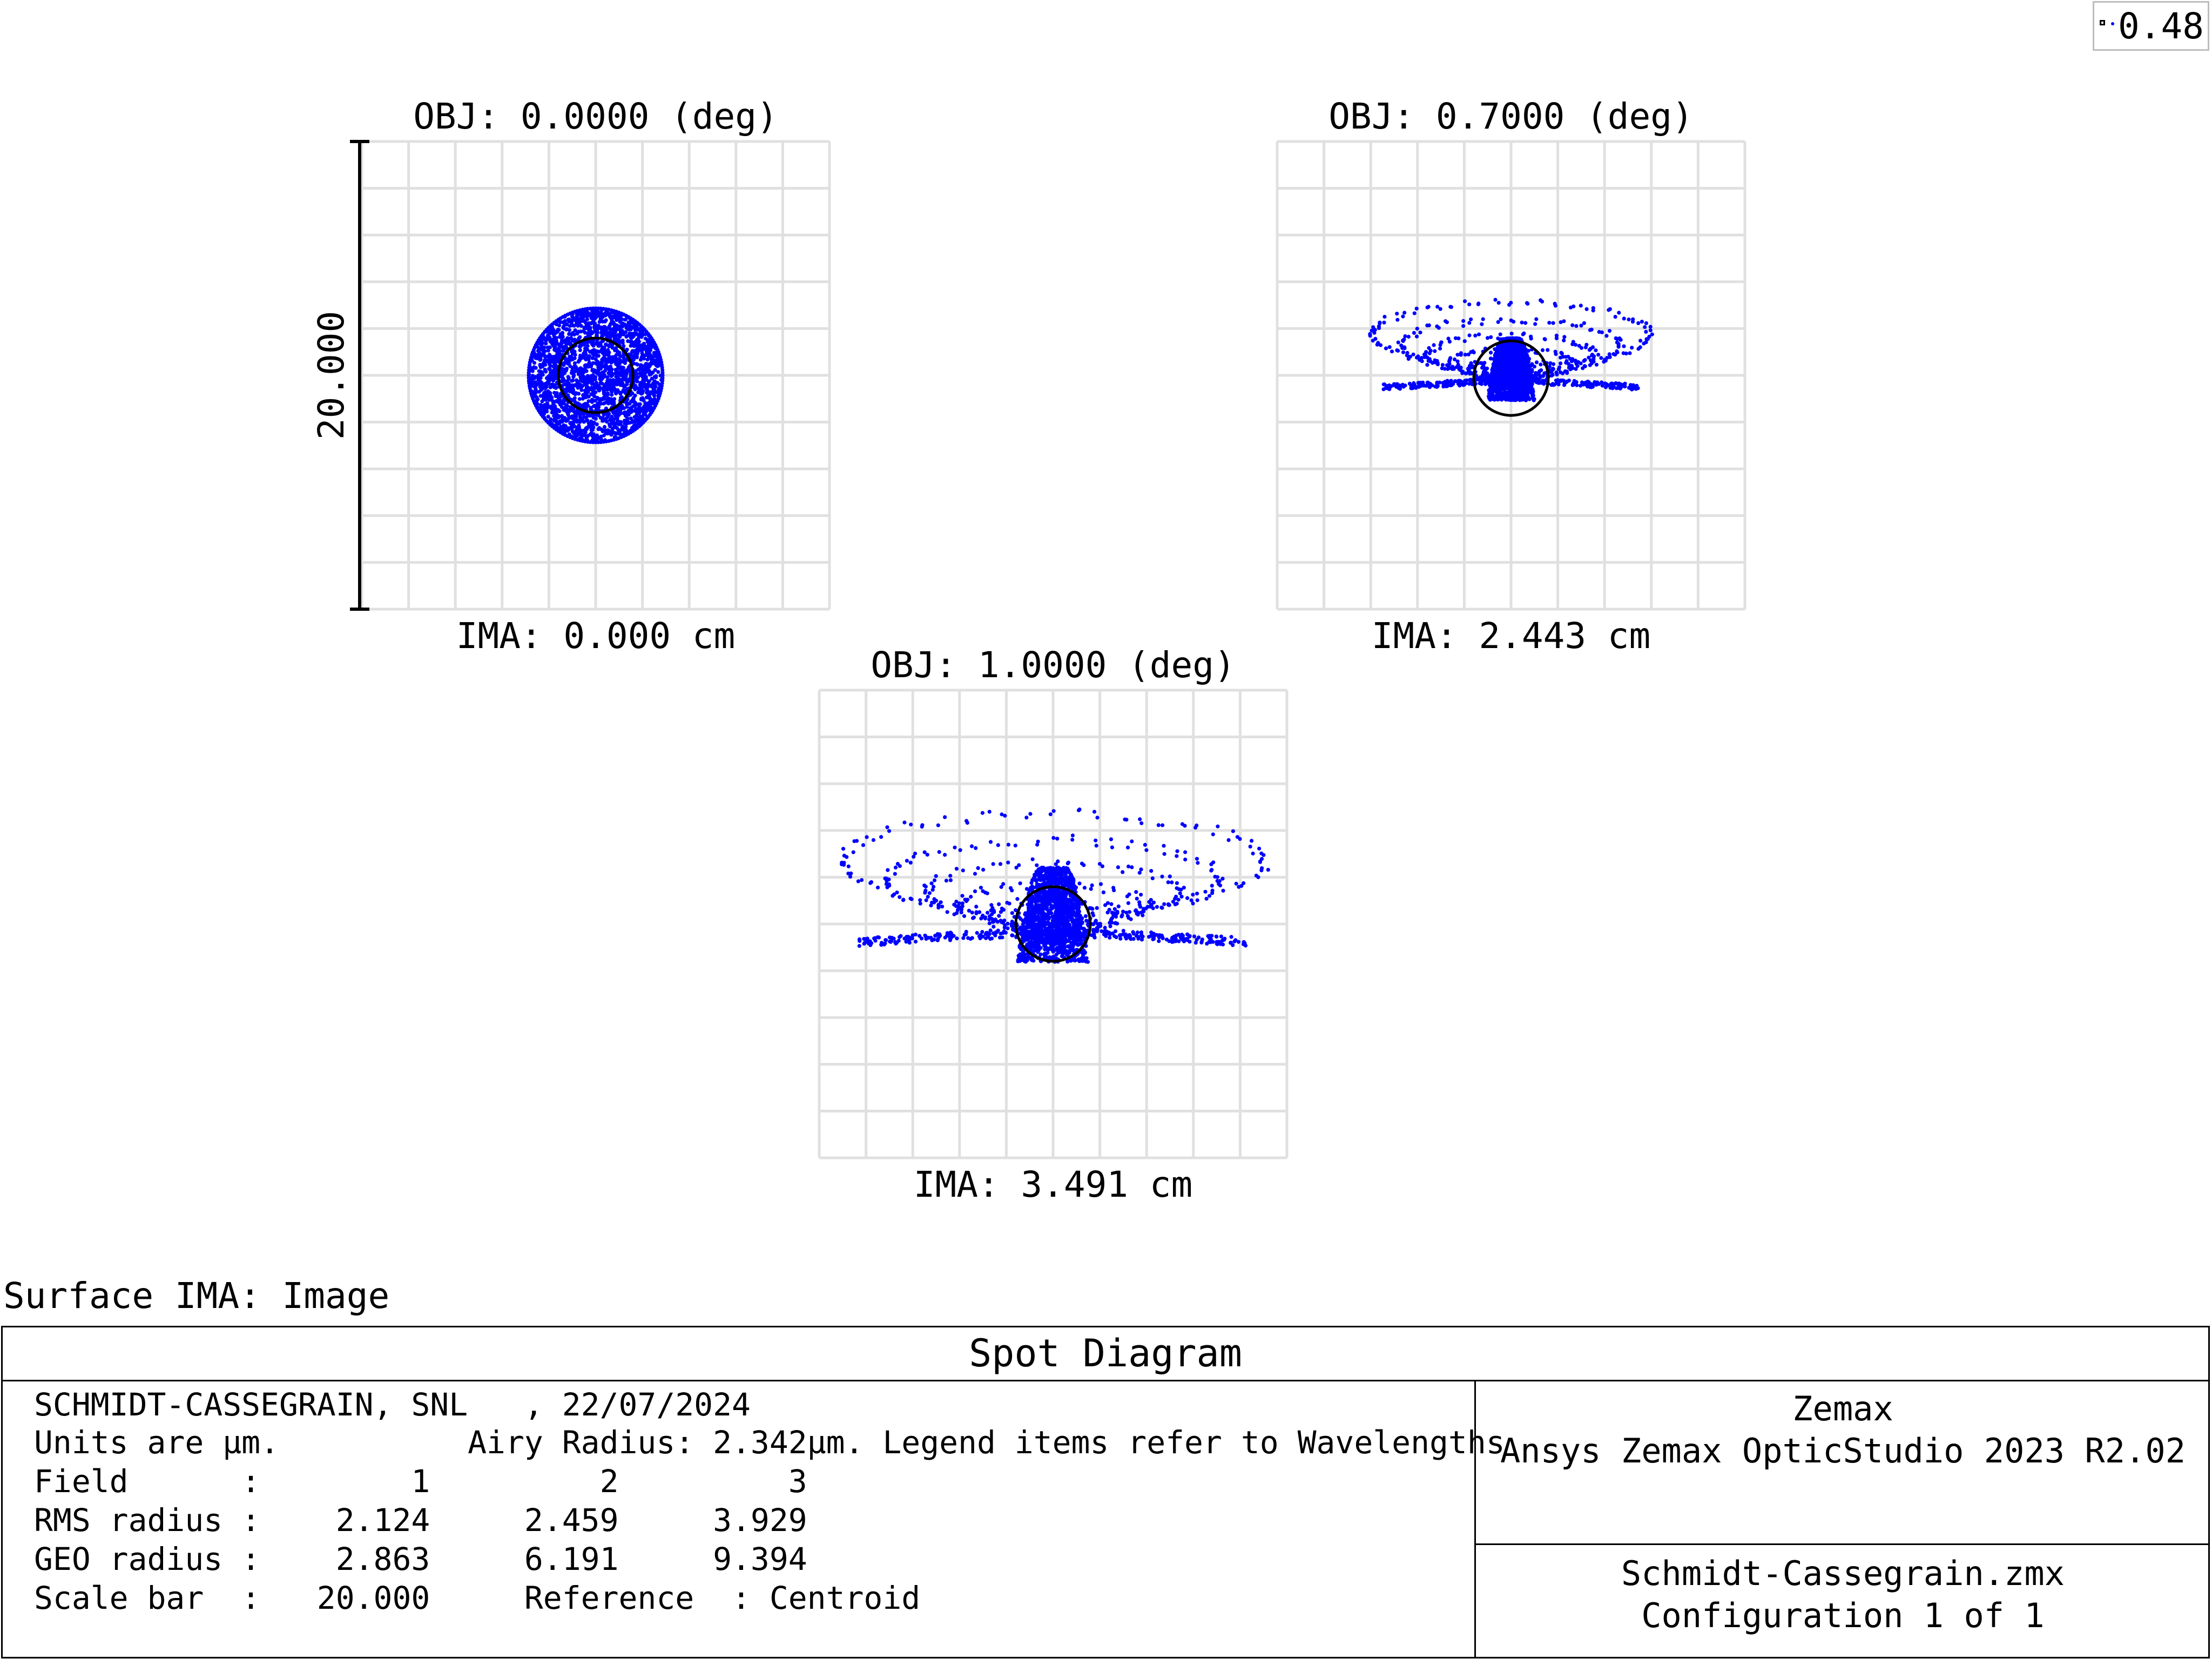 The height and width of the screenshot is (1659, 2212). What do you see at coordinates (1511, 116) in the screenshot?
I see `plot-title: OBJ: 0.7000 (deg)` at bounding box center [1511, 116].